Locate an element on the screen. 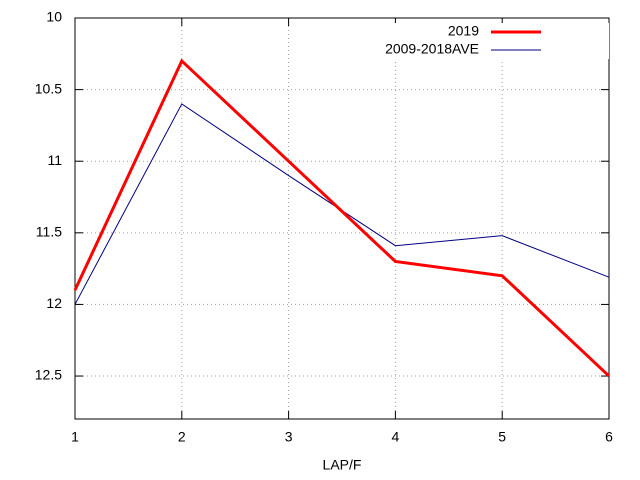 The image size is (640, 480). y-tick-label: 11 is located at coordinates (54, 160).